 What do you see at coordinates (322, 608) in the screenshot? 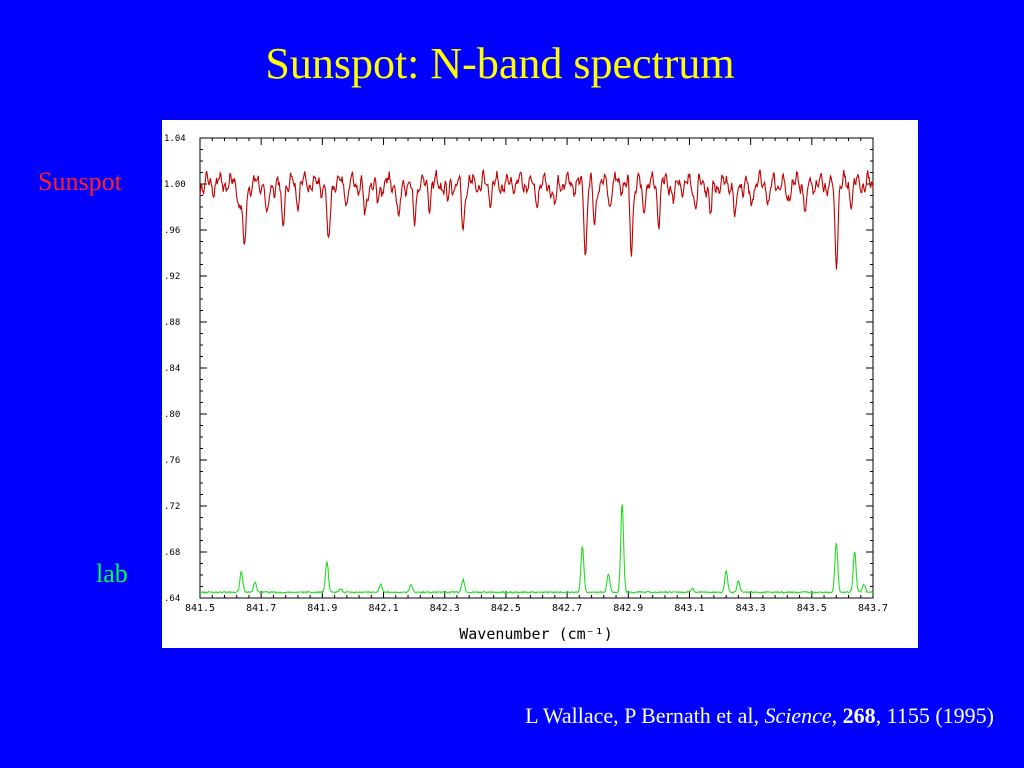
I see `x-tick-label: 841.9` at bounding box center [322, 608].